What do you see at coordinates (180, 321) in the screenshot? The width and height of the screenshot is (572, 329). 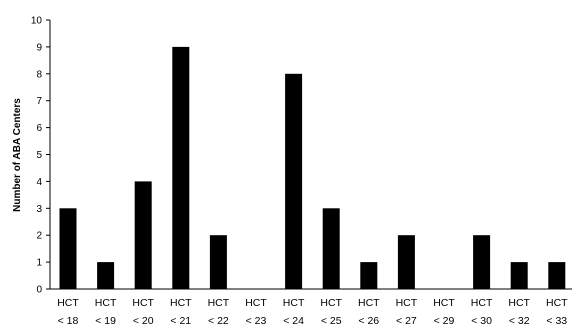 I see `x-category-label-line2: < 21` at bounding box center [180, 321].